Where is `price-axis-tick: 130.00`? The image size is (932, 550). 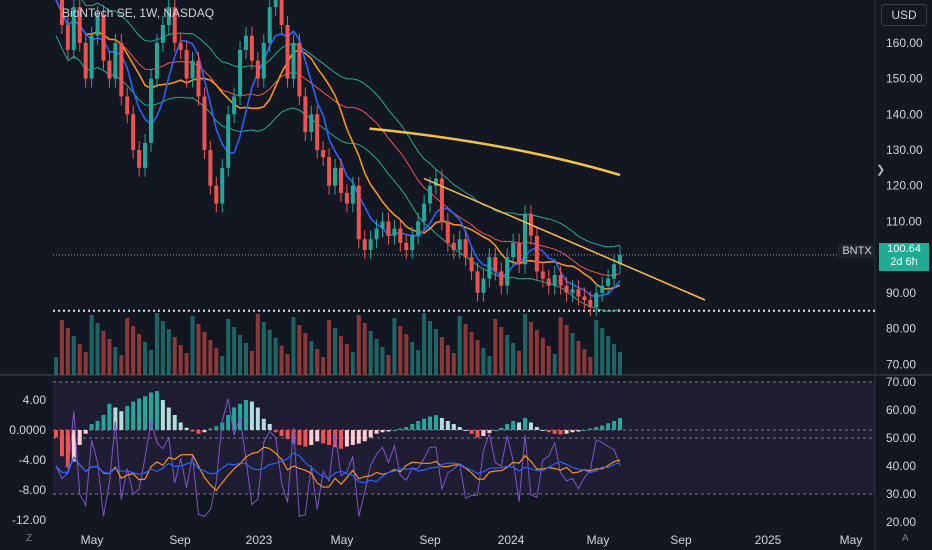 price-axis-tick: 130.00 is located at coordinates (904, 150).